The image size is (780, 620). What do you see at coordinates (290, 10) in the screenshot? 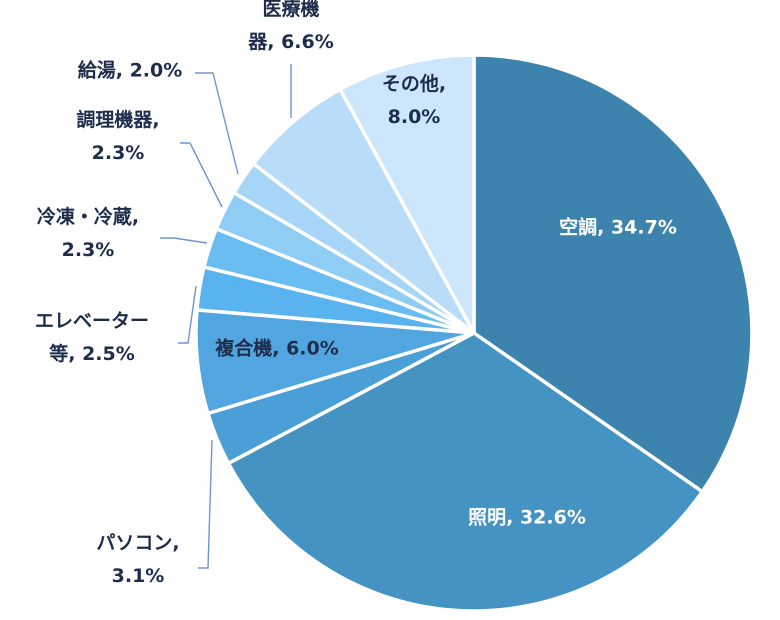
I see `slice-label: 医療機` at bounding box center [290, 10].